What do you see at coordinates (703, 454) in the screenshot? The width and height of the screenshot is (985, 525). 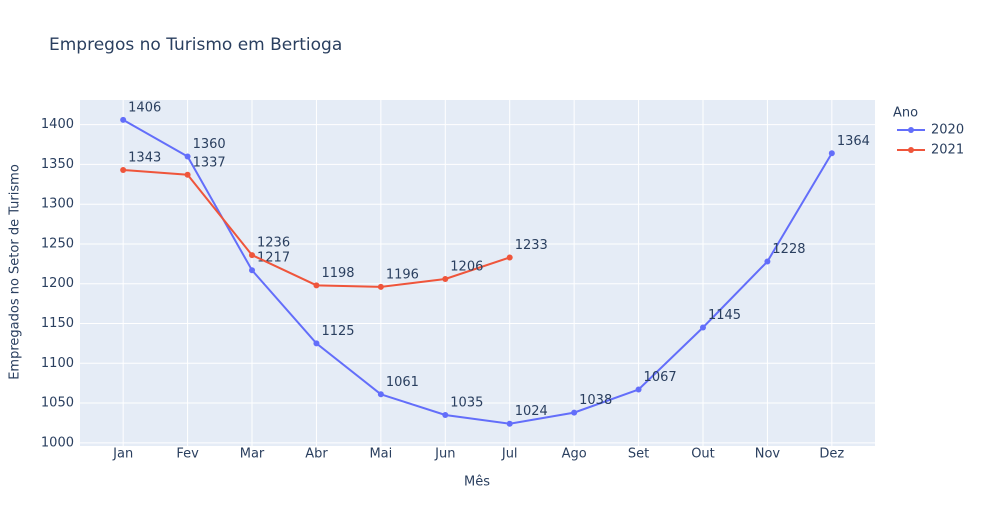 I see `x-tick-label: Out` at bounding box center [703, 454].